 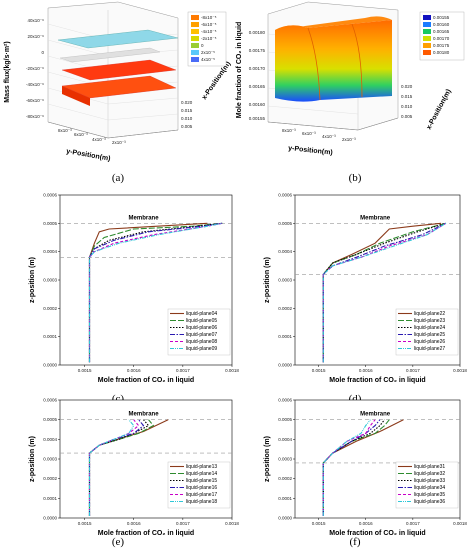 I want to click on legend-label: 0.00160, so click(x=441, y=24).